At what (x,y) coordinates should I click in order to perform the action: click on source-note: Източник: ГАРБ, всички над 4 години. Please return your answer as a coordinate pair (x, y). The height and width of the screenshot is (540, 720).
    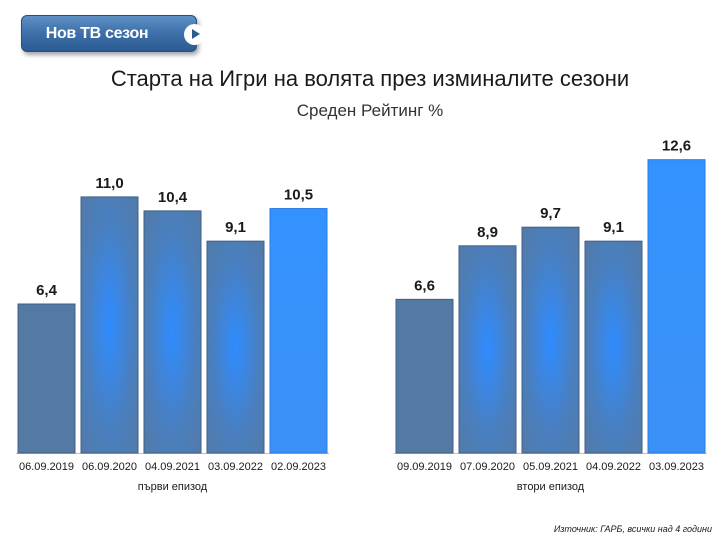
    Looking at the image, I should click on (632, 529).